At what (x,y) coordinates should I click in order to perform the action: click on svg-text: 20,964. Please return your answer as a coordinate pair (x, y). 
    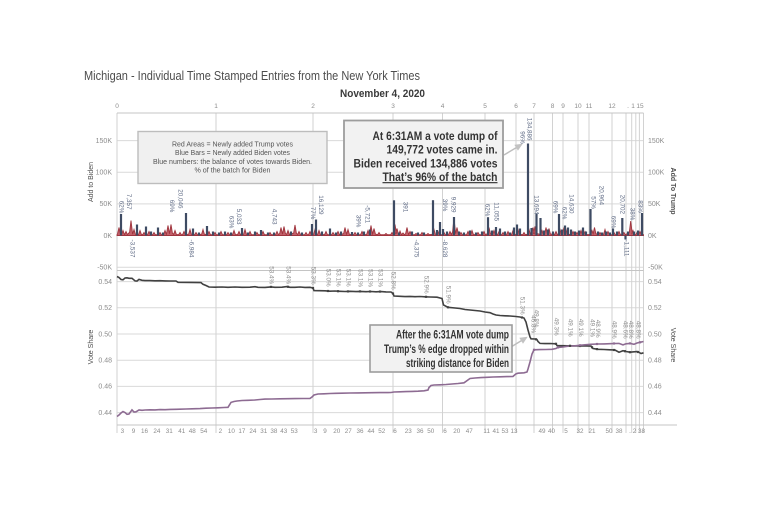
    Looking at the image, I should click on (601, 196).